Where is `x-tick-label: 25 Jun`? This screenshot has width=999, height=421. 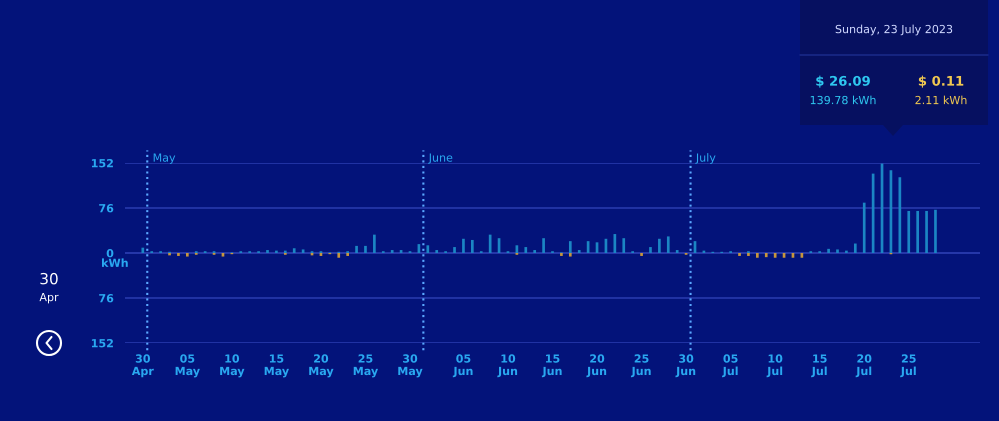
x-tick-label: 25 Jun is located at coordinates (640, 366).